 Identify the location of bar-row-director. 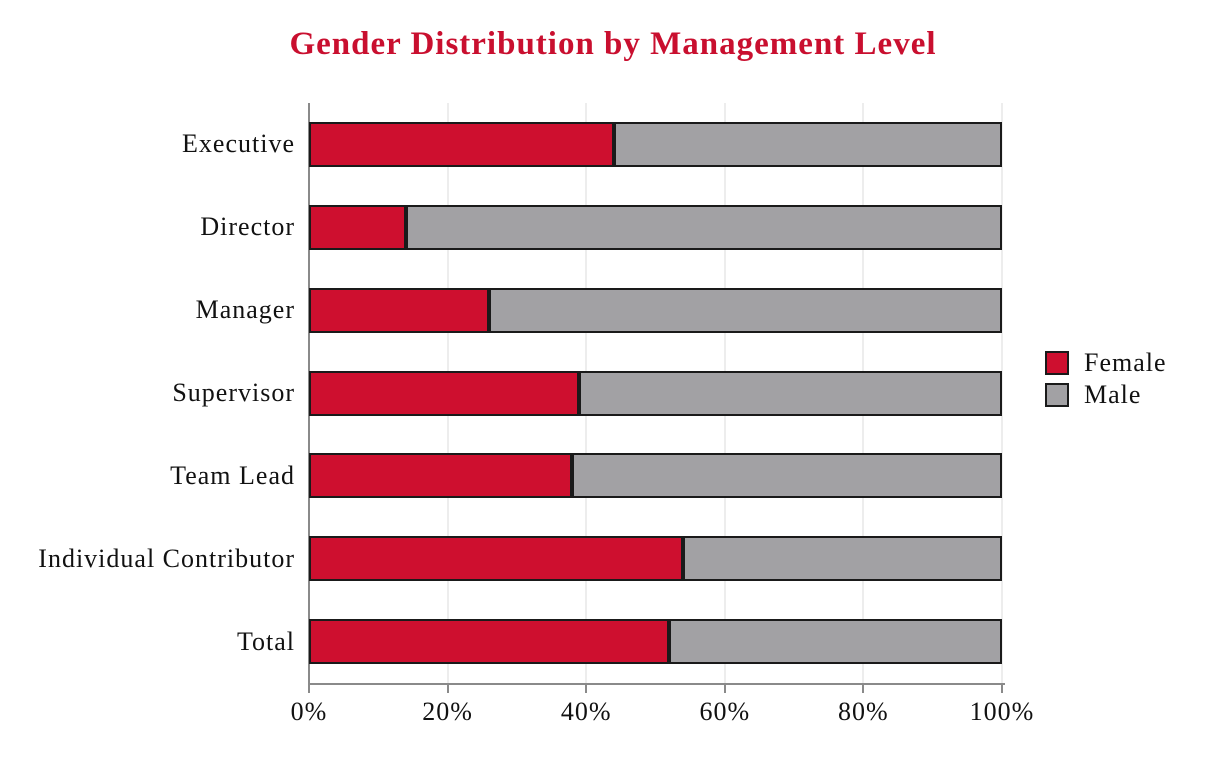
(655, 227).